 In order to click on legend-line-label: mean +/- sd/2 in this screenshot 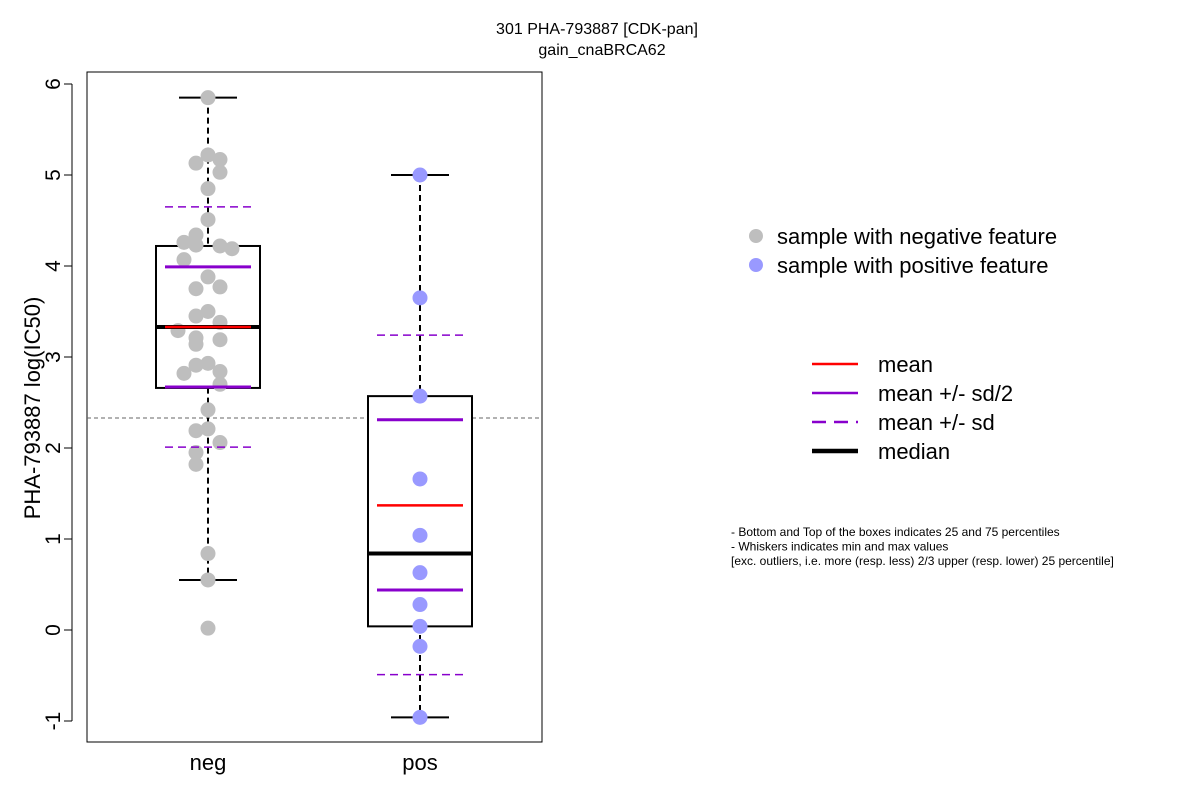, I will do `click(945, 393)`.